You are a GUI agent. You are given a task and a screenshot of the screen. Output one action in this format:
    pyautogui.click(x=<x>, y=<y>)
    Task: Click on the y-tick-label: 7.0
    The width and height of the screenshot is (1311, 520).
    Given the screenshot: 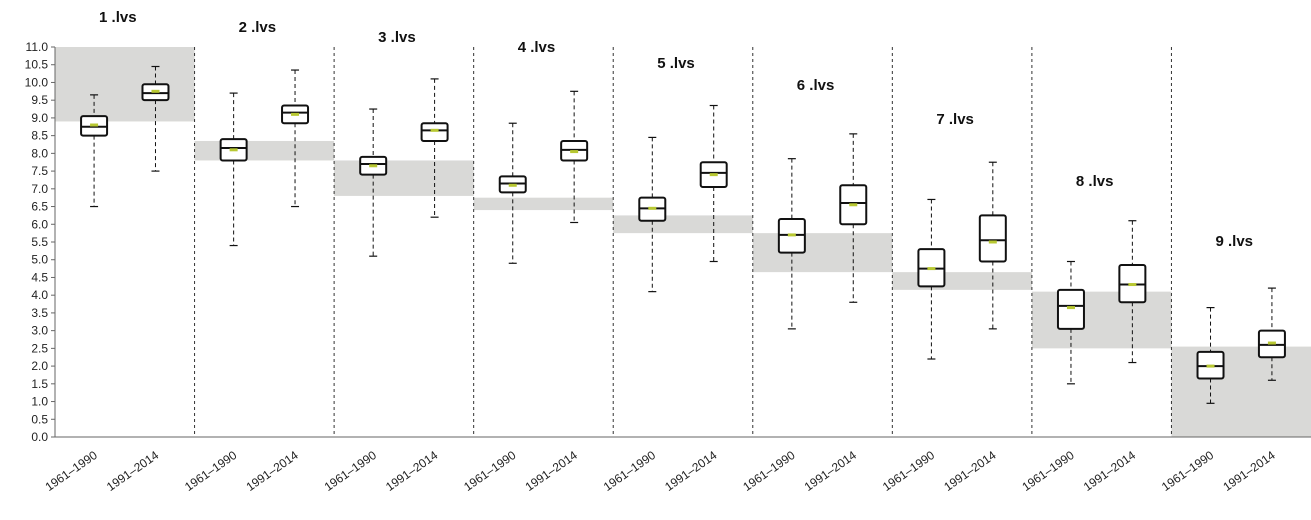 What is the action you would take?
    pyautogui.click(x=39, y=189)
    